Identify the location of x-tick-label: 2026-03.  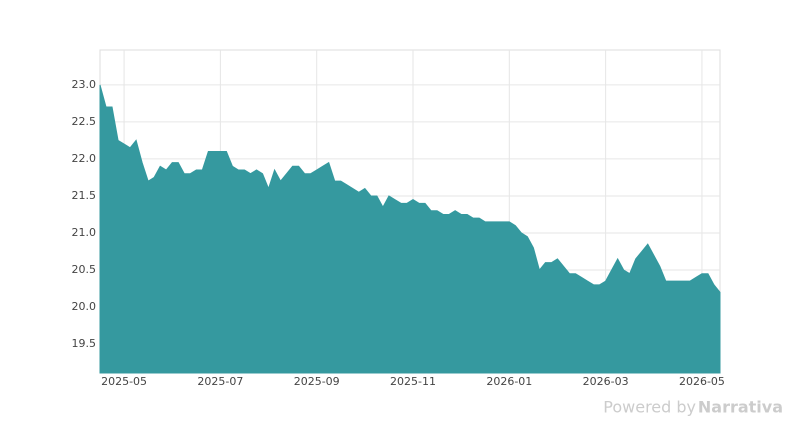
(606, 381).